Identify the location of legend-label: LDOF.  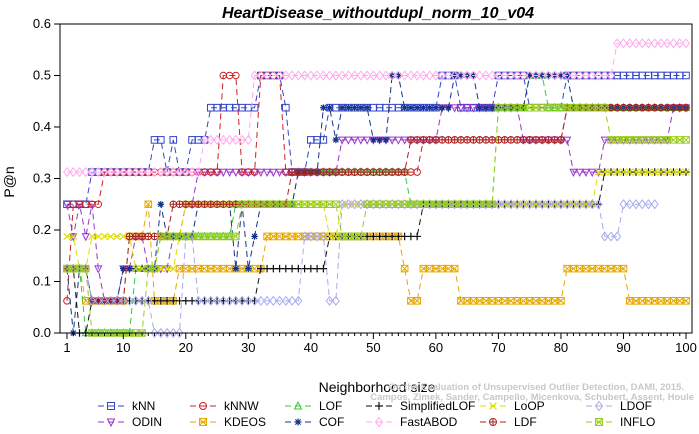
(636, 406).